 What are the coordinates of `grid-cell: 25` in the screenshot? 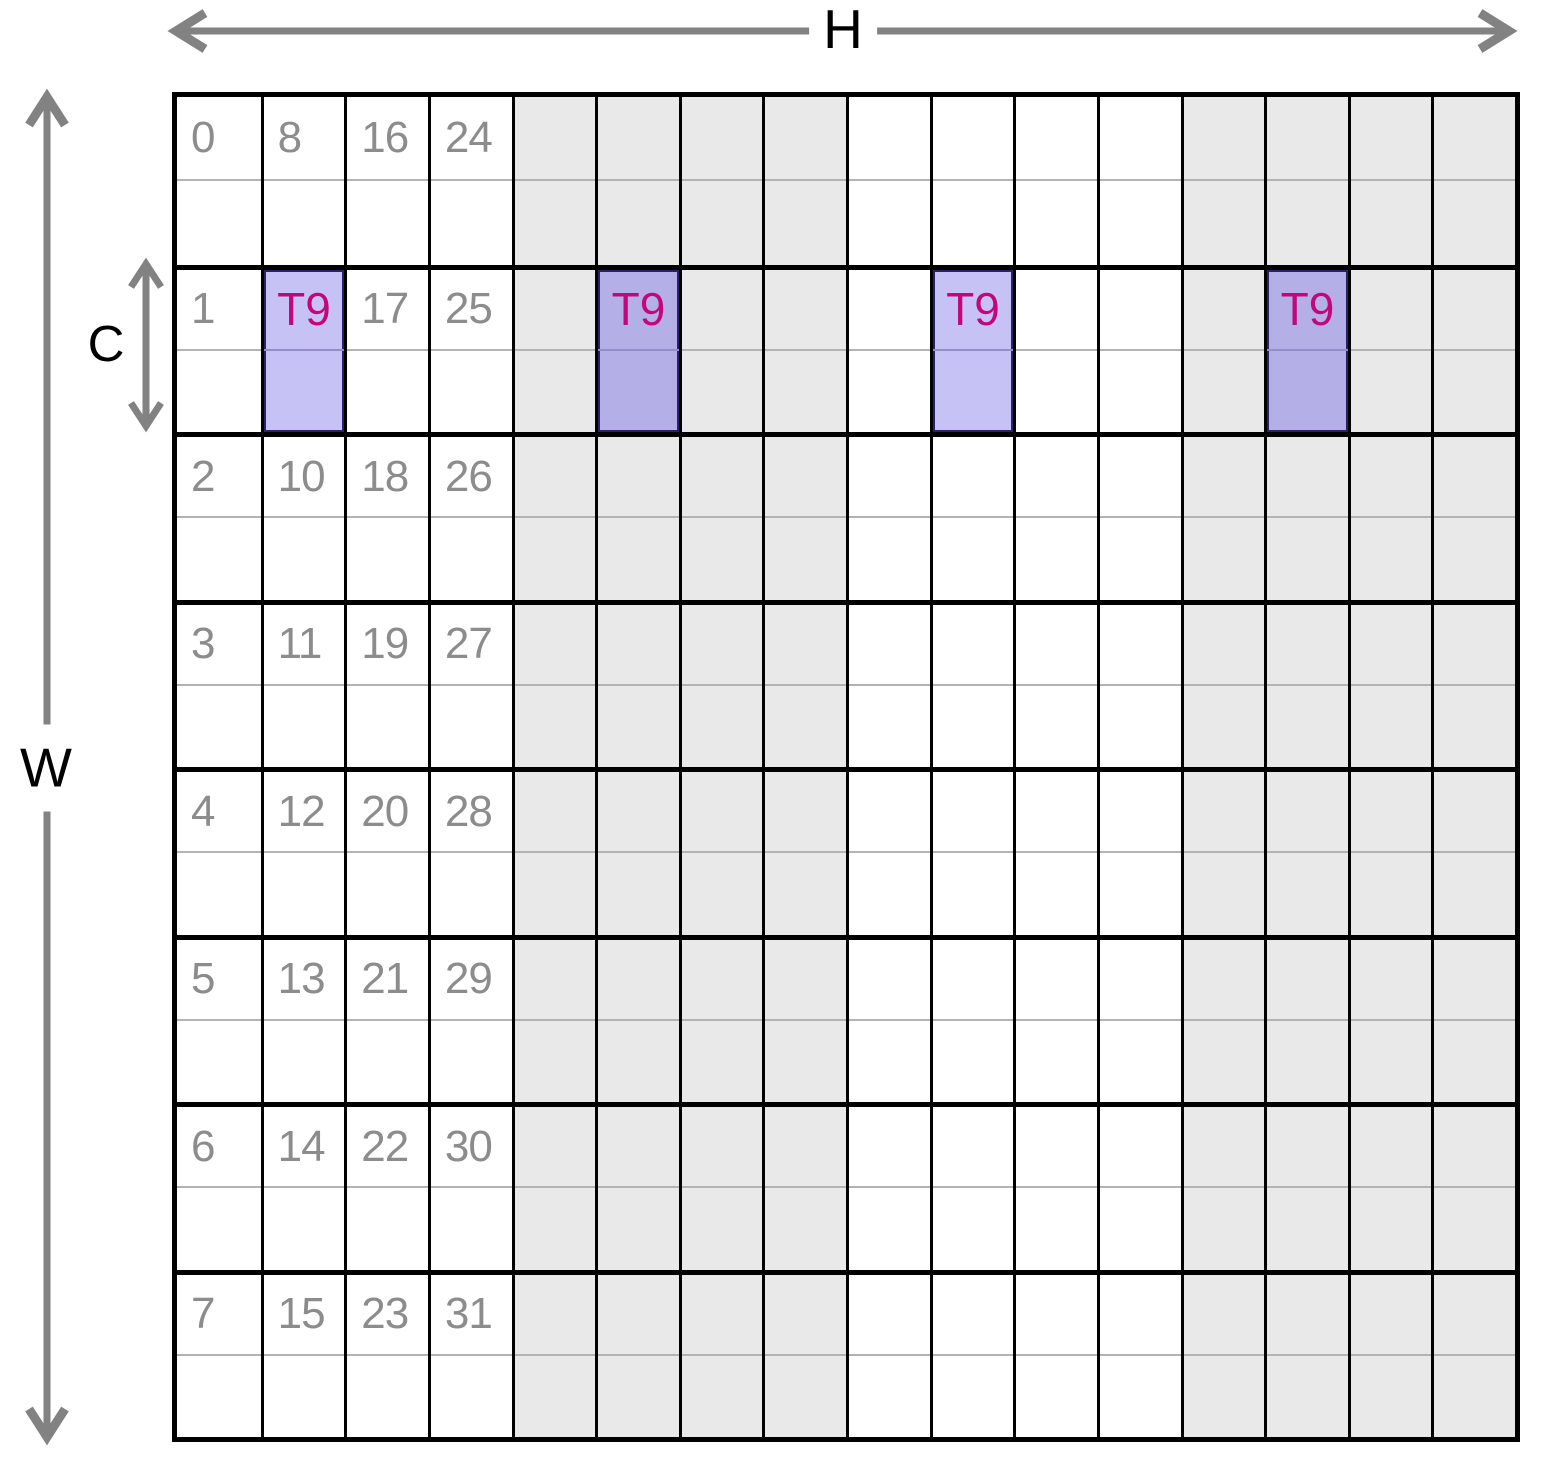 It's located at (469, 348).